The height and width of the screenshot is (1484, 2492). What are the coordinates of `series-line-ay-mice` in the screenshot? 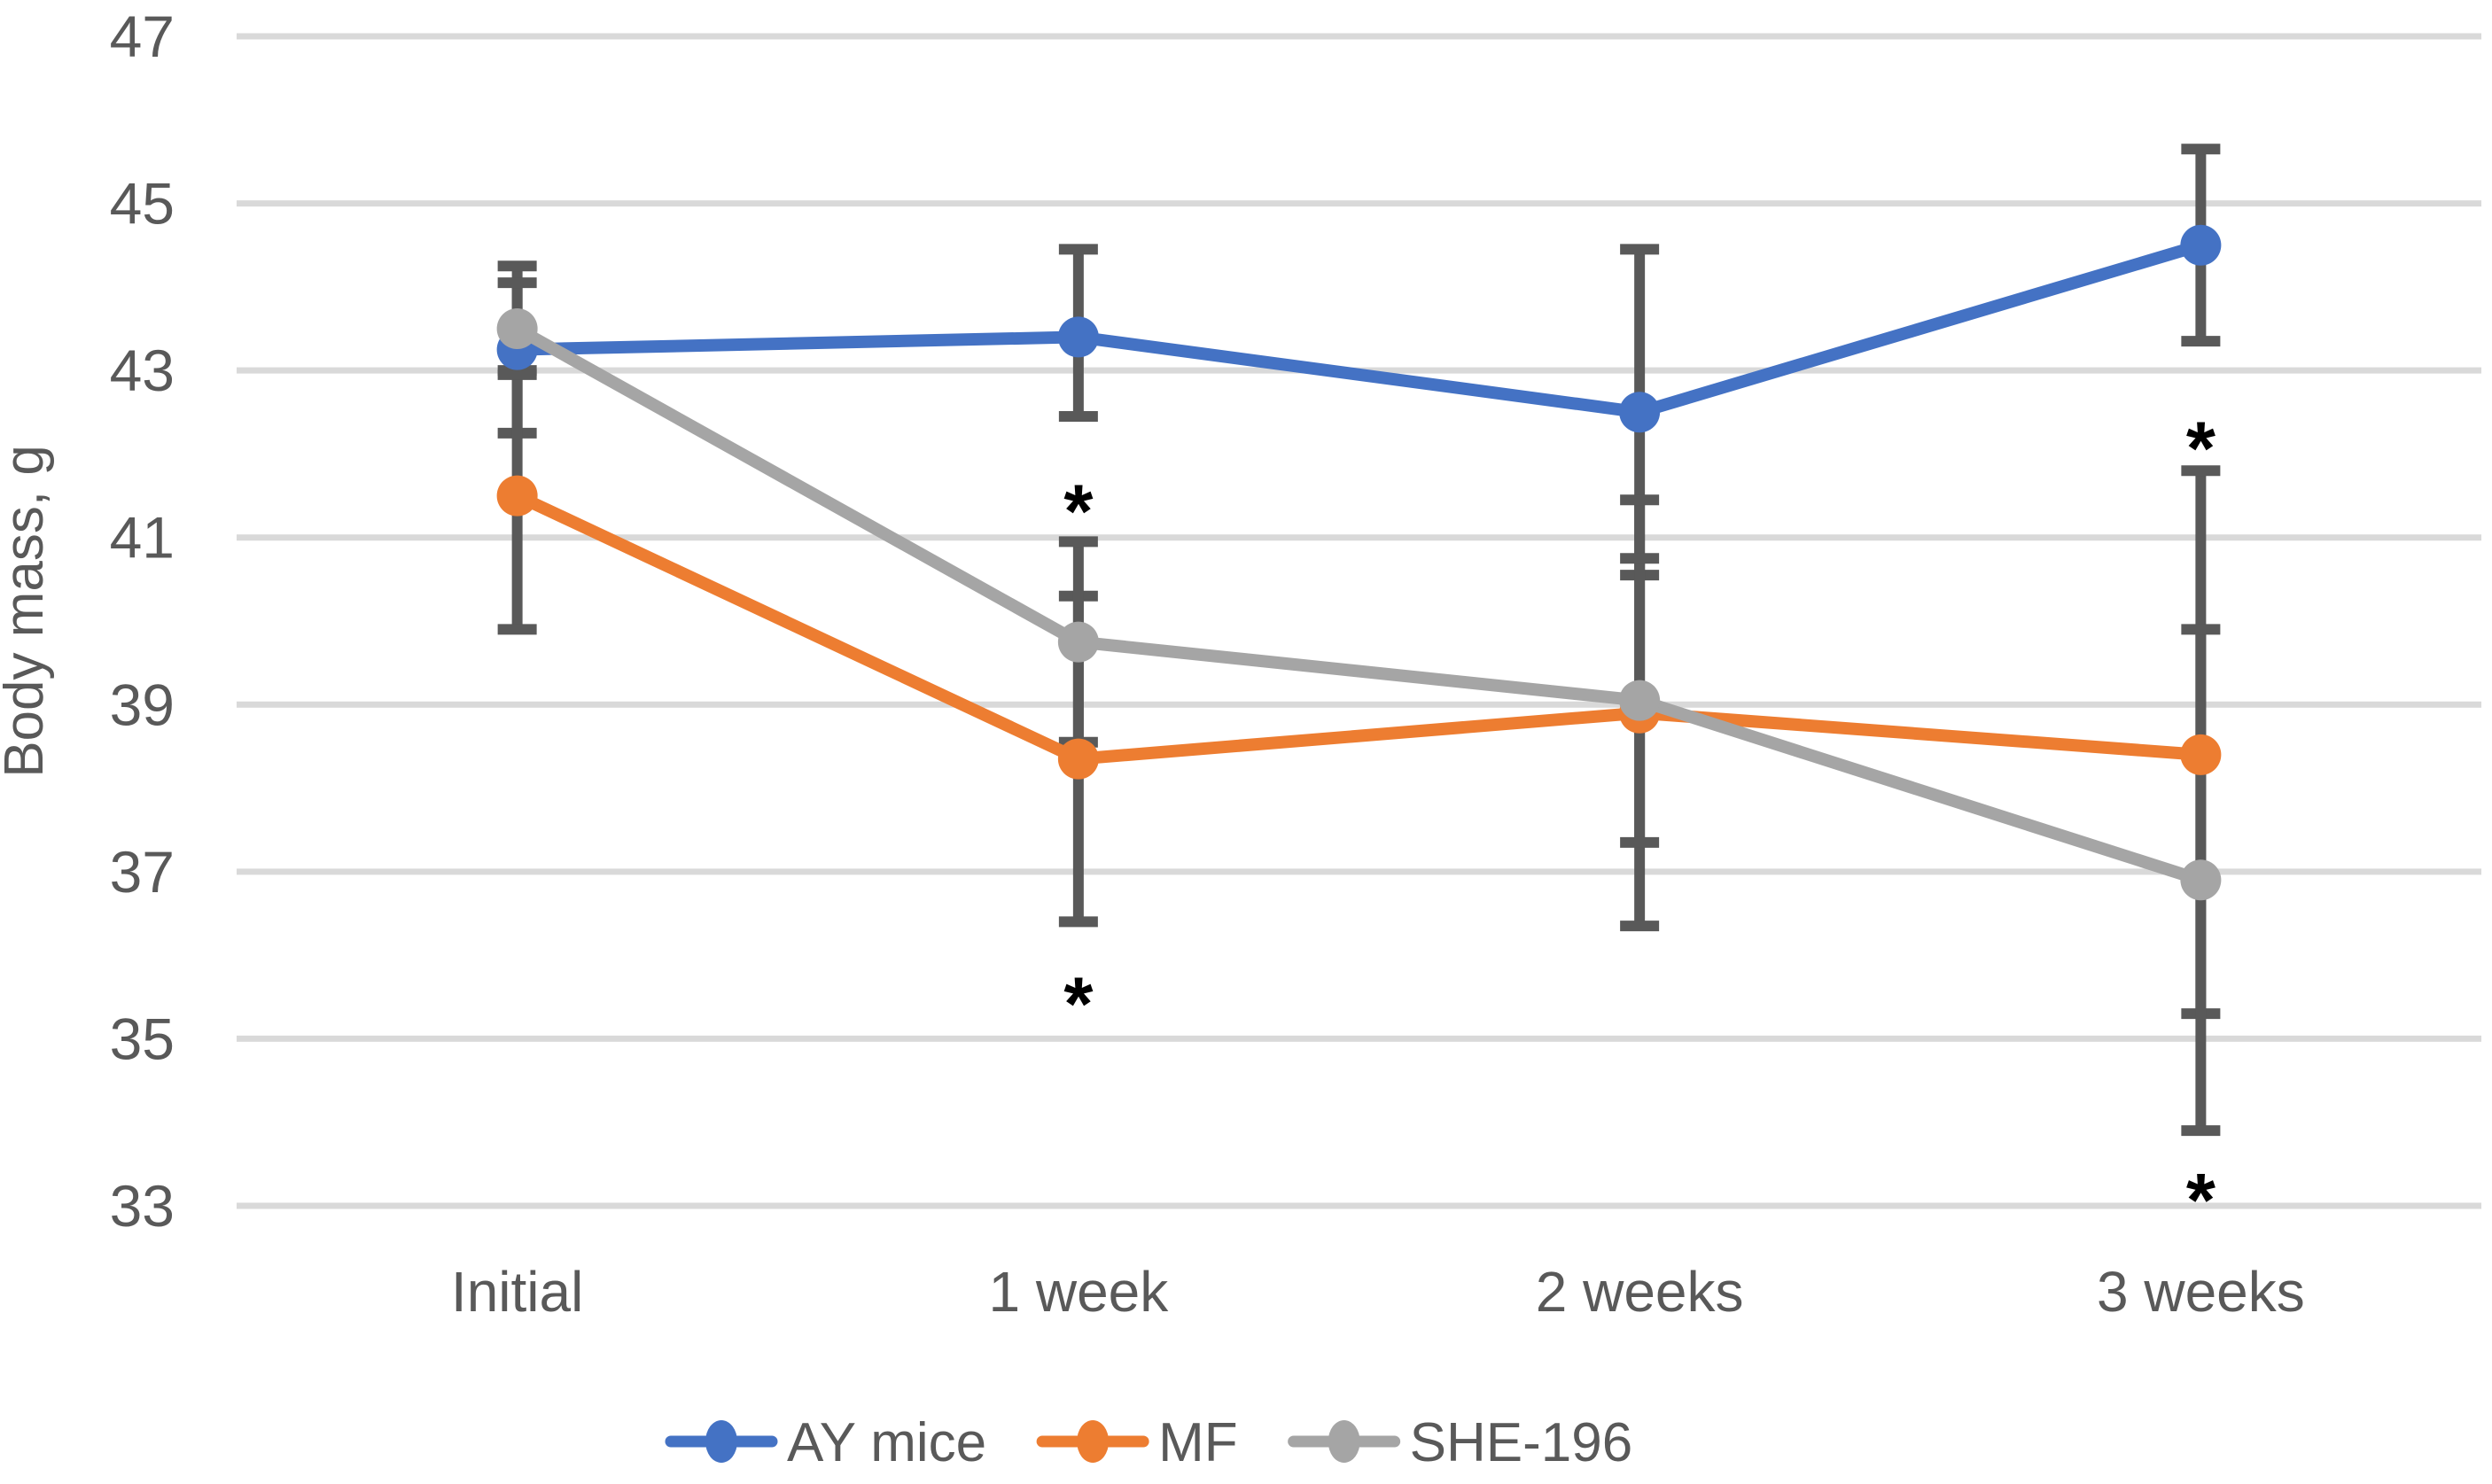 It's located at (1359, 328).